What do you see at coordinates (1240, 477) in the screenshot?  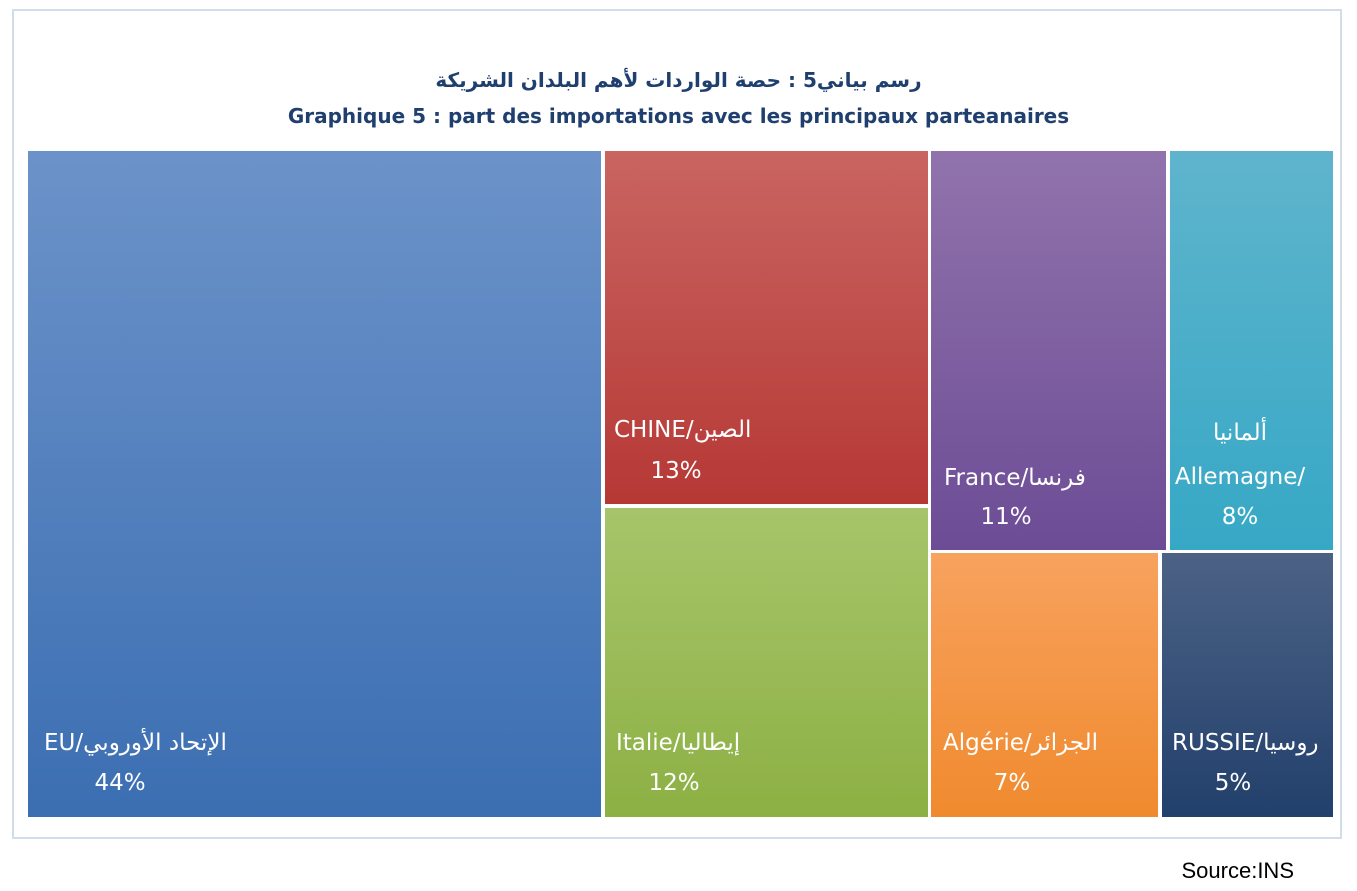 I see `tile-label: Allemagne/` at bounding box center [1240, 477].